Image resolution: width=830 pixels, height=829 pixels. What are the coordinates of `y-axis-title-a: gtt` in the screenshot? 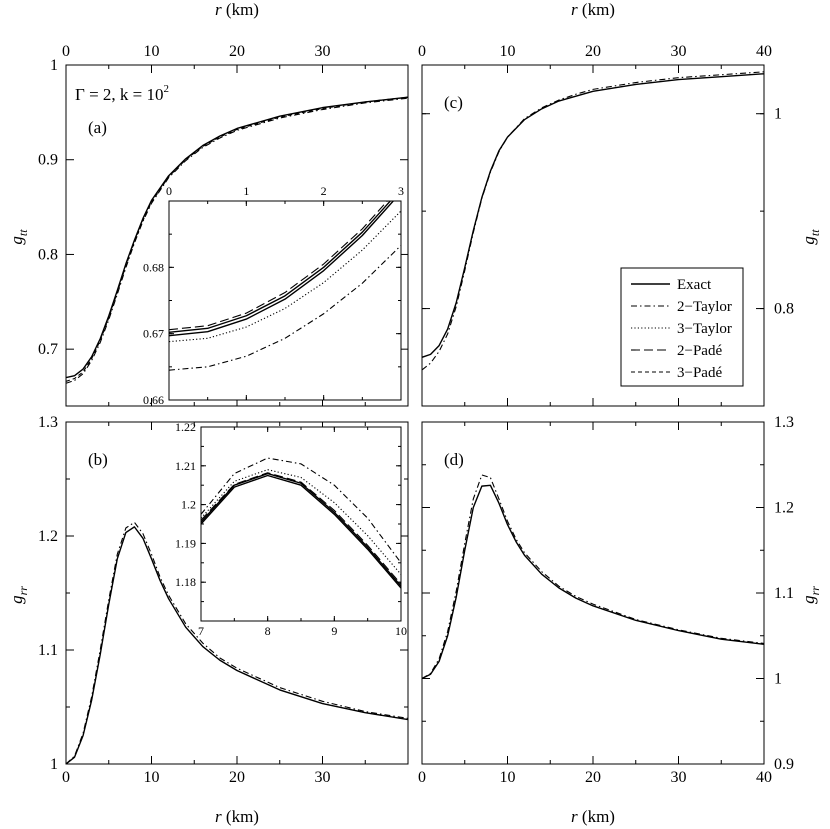 It's located at (18, 237).